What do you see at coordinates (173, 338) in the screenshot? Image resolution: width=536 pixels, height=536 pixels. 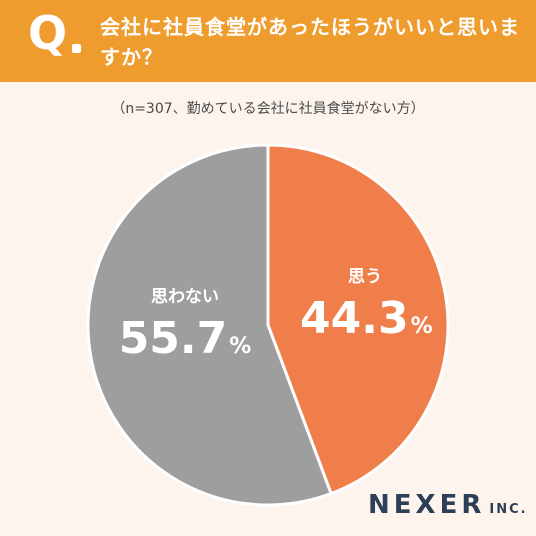 I see `slice-value-omowanai: 55.7` at bounding box center [173, 338].